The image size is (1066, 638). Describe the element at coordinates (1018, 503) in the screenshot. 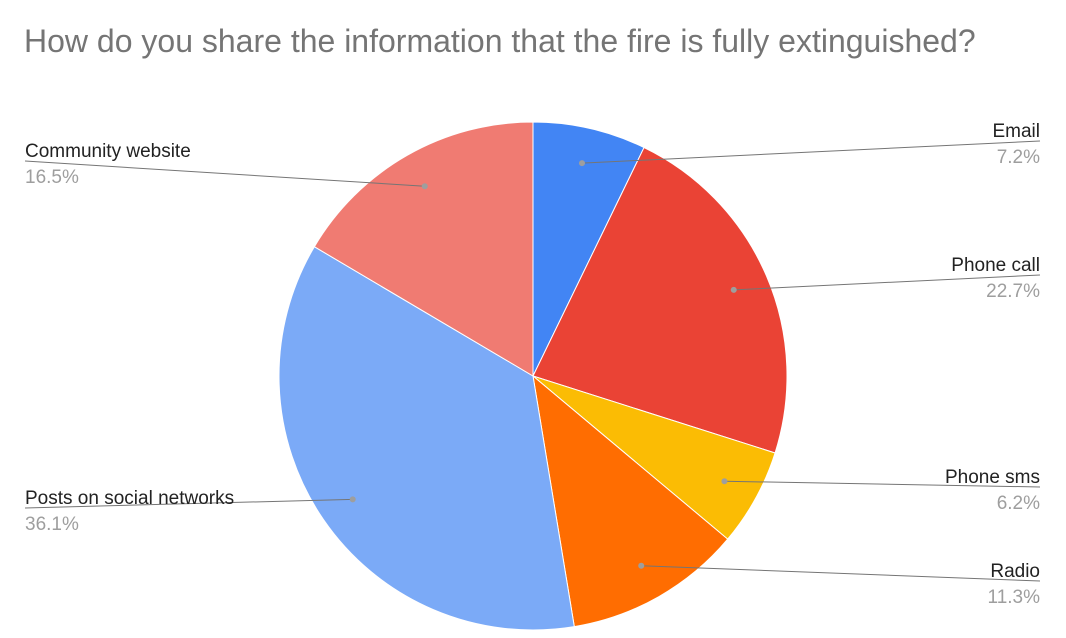

I see `slice-value-phone-sms: 6.2%` at that location.